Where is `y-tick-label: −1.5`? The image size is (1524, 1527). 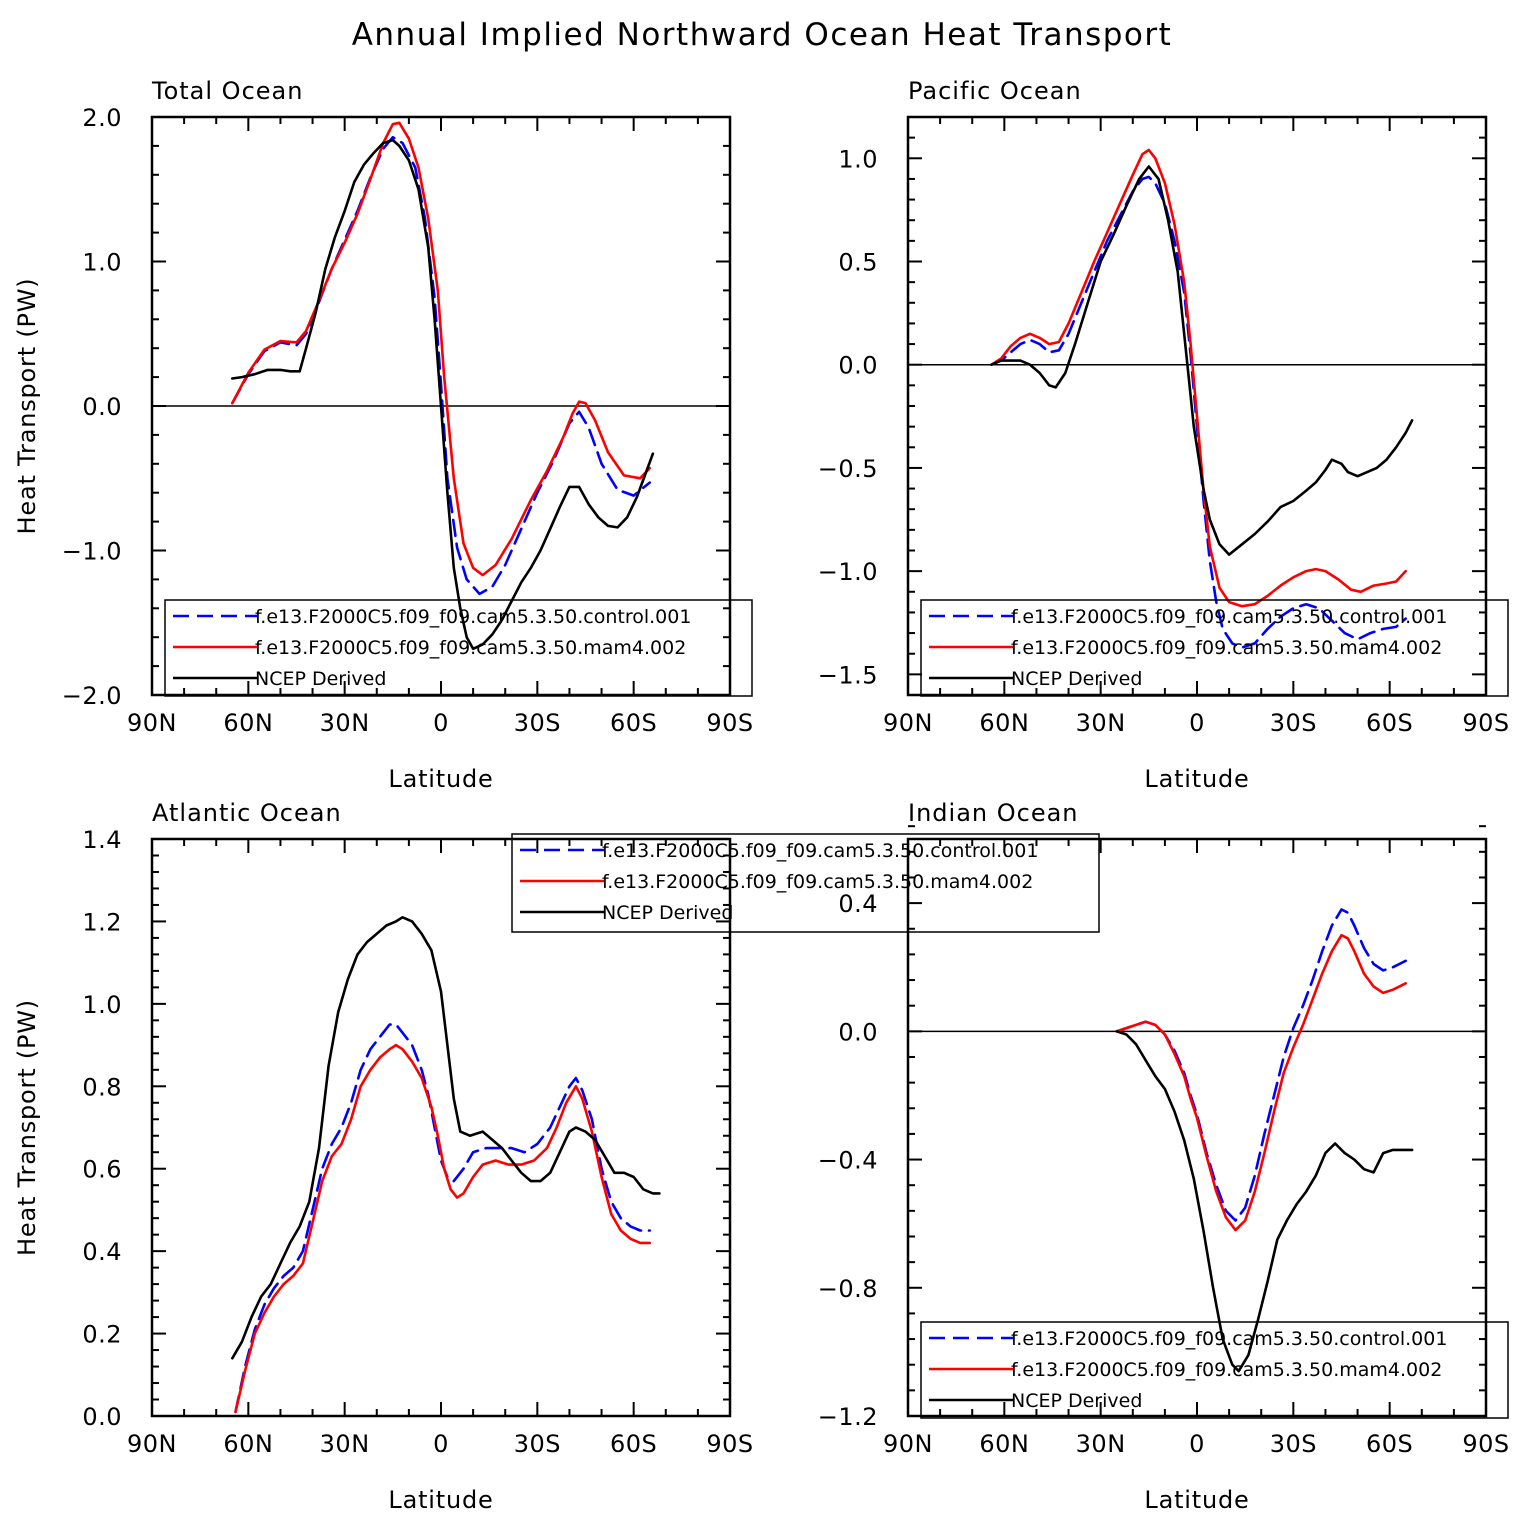
y-tick-label: −1.5 is located at coordinates (848, 675).